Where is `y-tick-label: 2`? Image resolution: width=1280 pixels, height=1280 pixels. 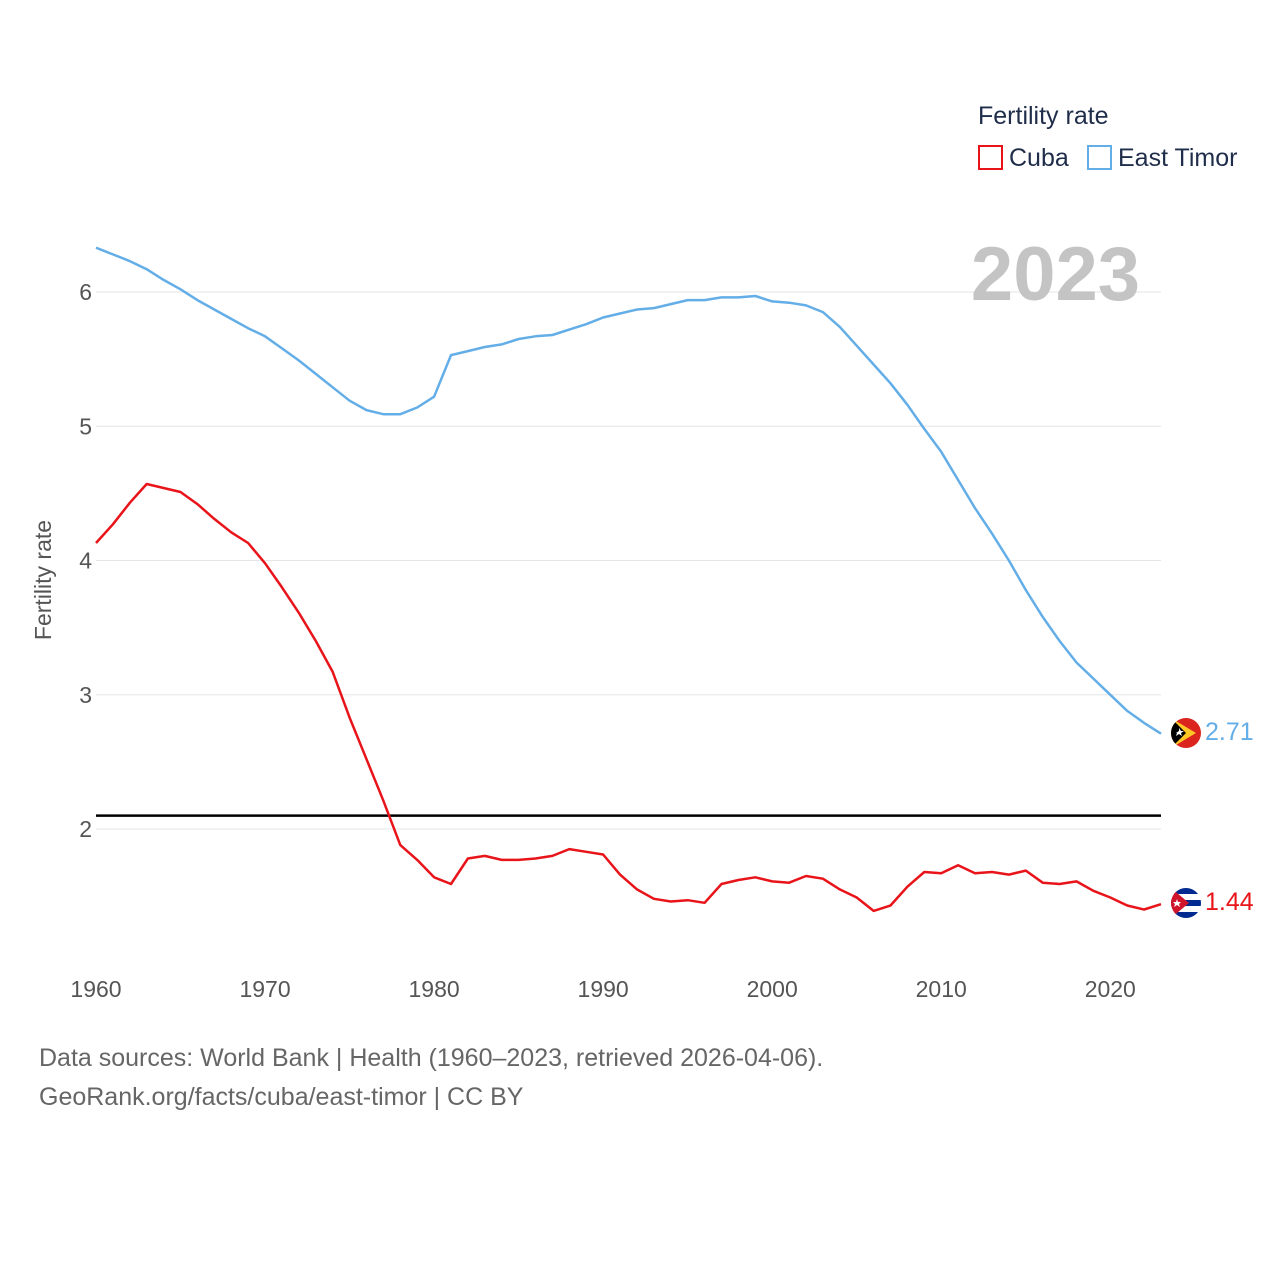 y-tick-label: 2 is located at coordinates (85, 829).